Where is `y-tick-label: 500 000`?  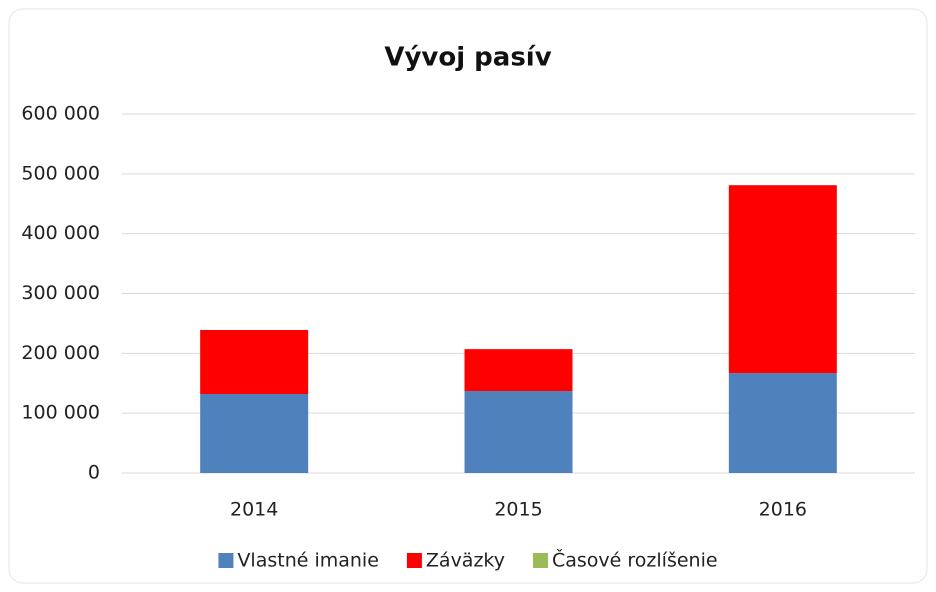
y-tick-label: 500 000 is located at coordinates (60, 173).